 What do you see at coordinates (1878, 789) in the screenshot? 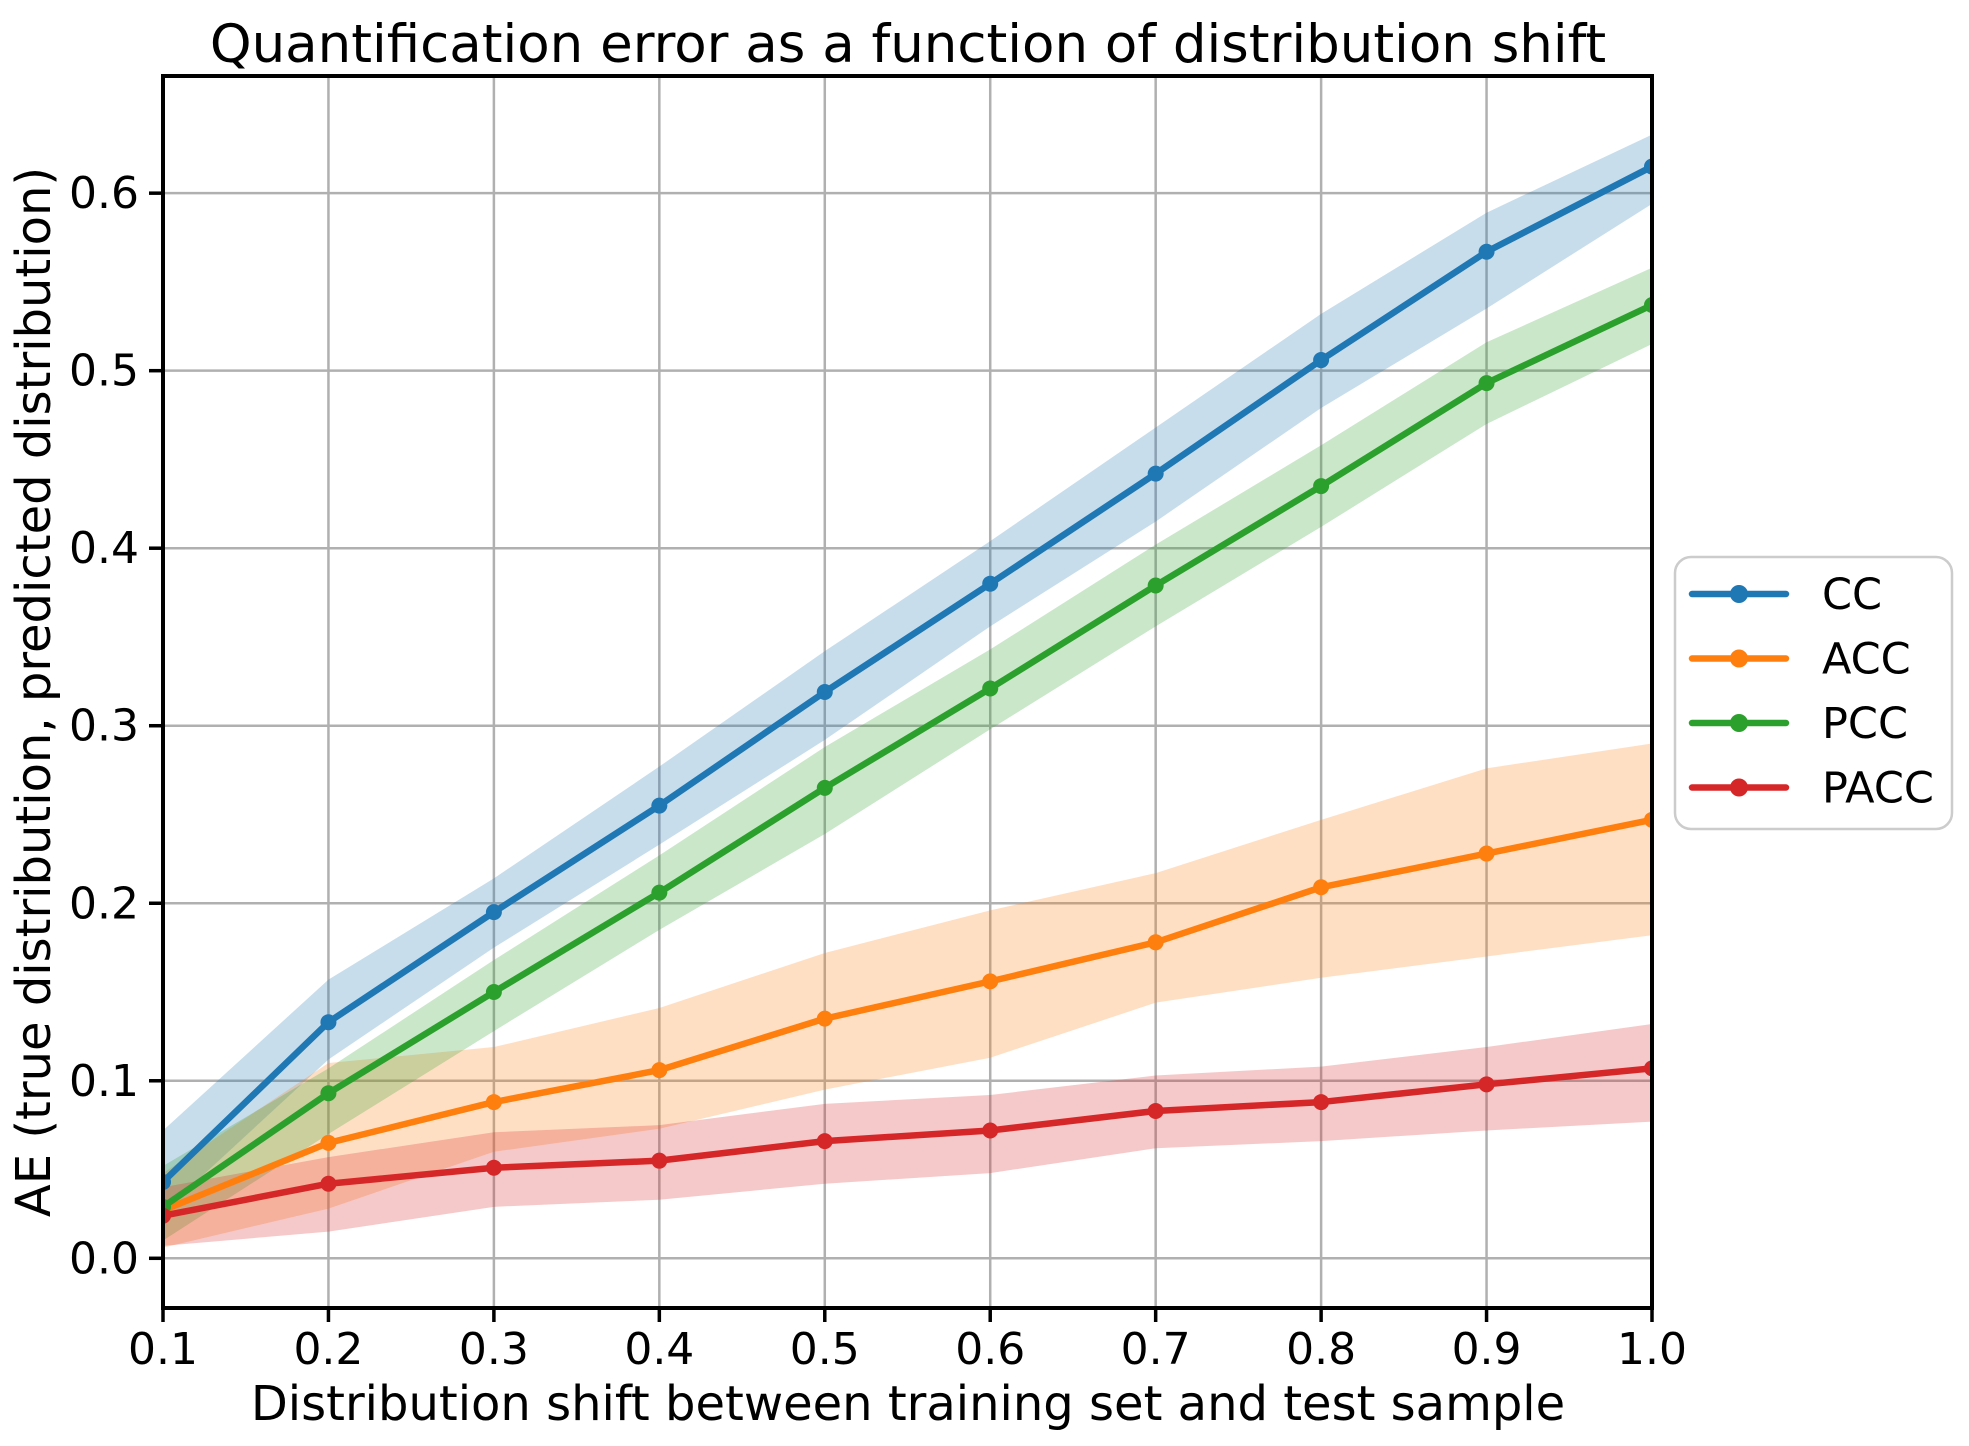
I see `legend-label-pacc: PACC` at bounding box center [1878, 789].